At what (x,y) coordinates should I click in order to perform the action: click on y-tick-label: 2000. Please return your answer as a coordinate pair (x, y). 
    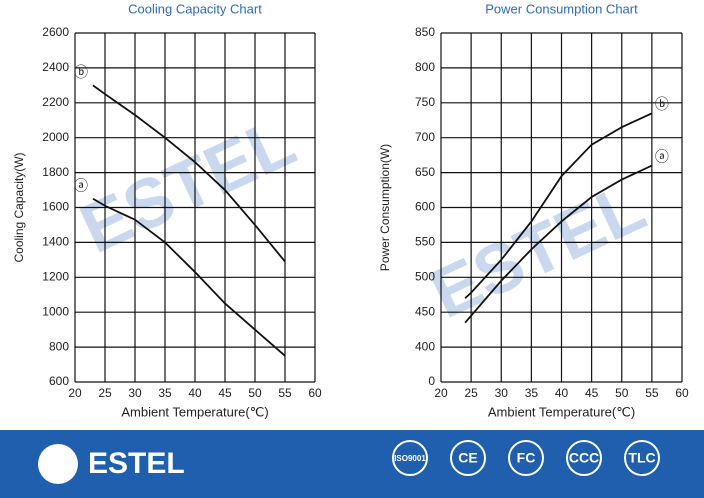
    Looking at the image, I should click on (55, 137).